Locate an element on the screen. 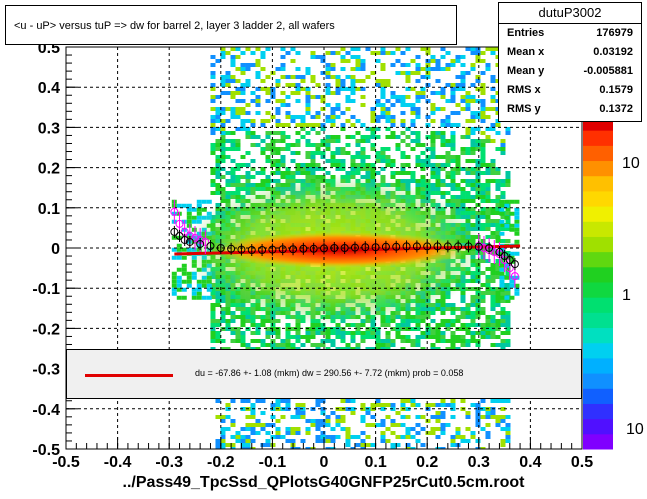  color-scale-band is located at coordinates (598, 365).